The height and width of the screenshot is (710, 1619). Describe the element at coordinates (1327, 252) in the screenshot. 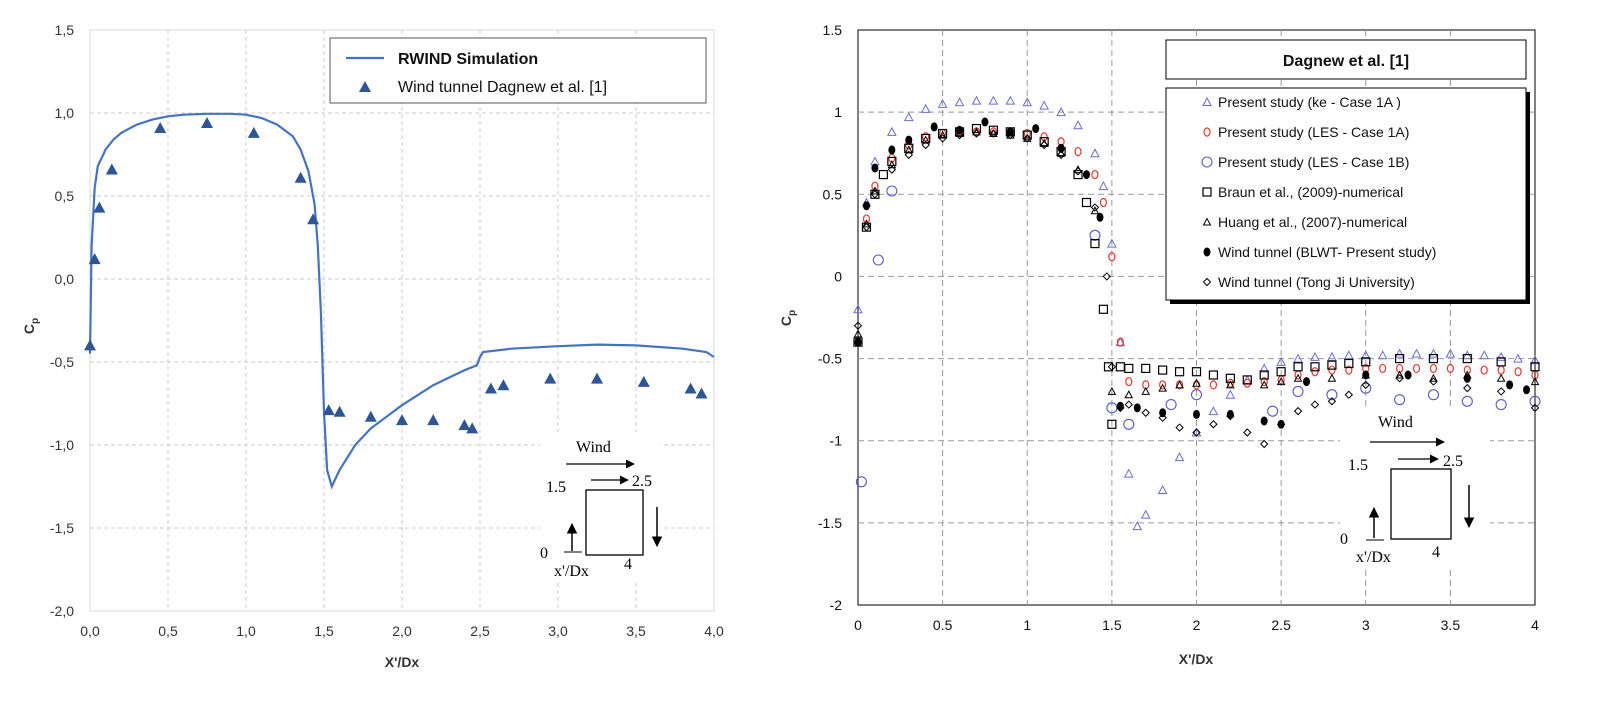

I see `right-legend-entry: Wind tunnel (BLWT- Present study)` at that location.